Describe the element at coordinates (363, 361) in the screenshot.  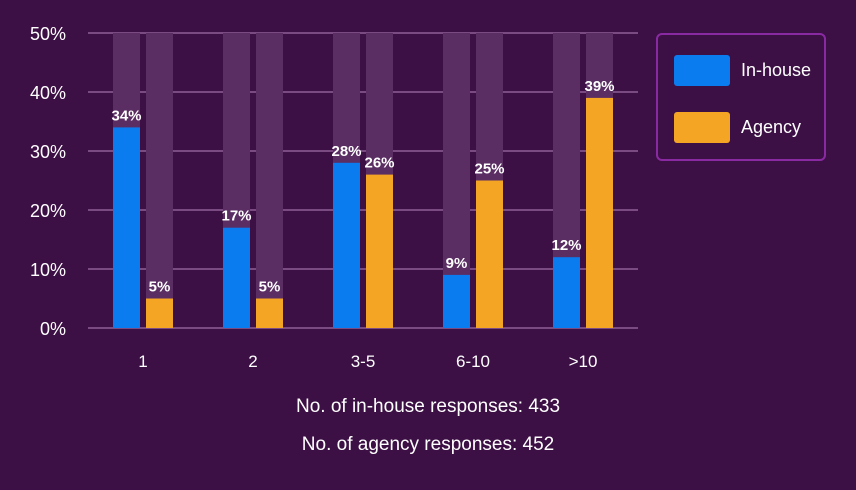
I see `x-tick-label: 3-5` at that location.